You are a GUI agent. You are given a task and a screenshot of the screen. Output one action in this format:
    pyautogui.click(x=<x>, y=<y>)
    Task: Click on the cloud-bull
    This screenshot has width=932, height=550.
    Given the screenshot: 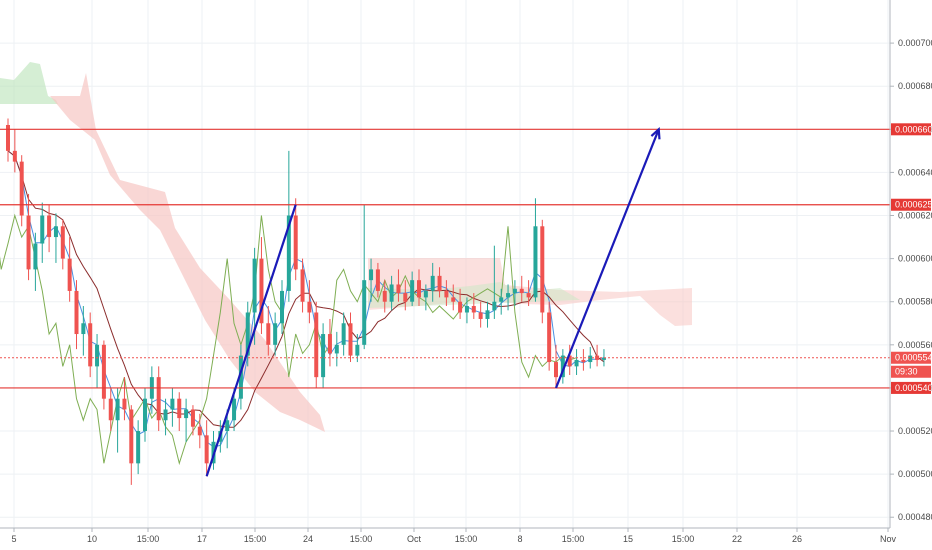 What is the action you would take?
    pyautogui.click(x=29, y=83)
    